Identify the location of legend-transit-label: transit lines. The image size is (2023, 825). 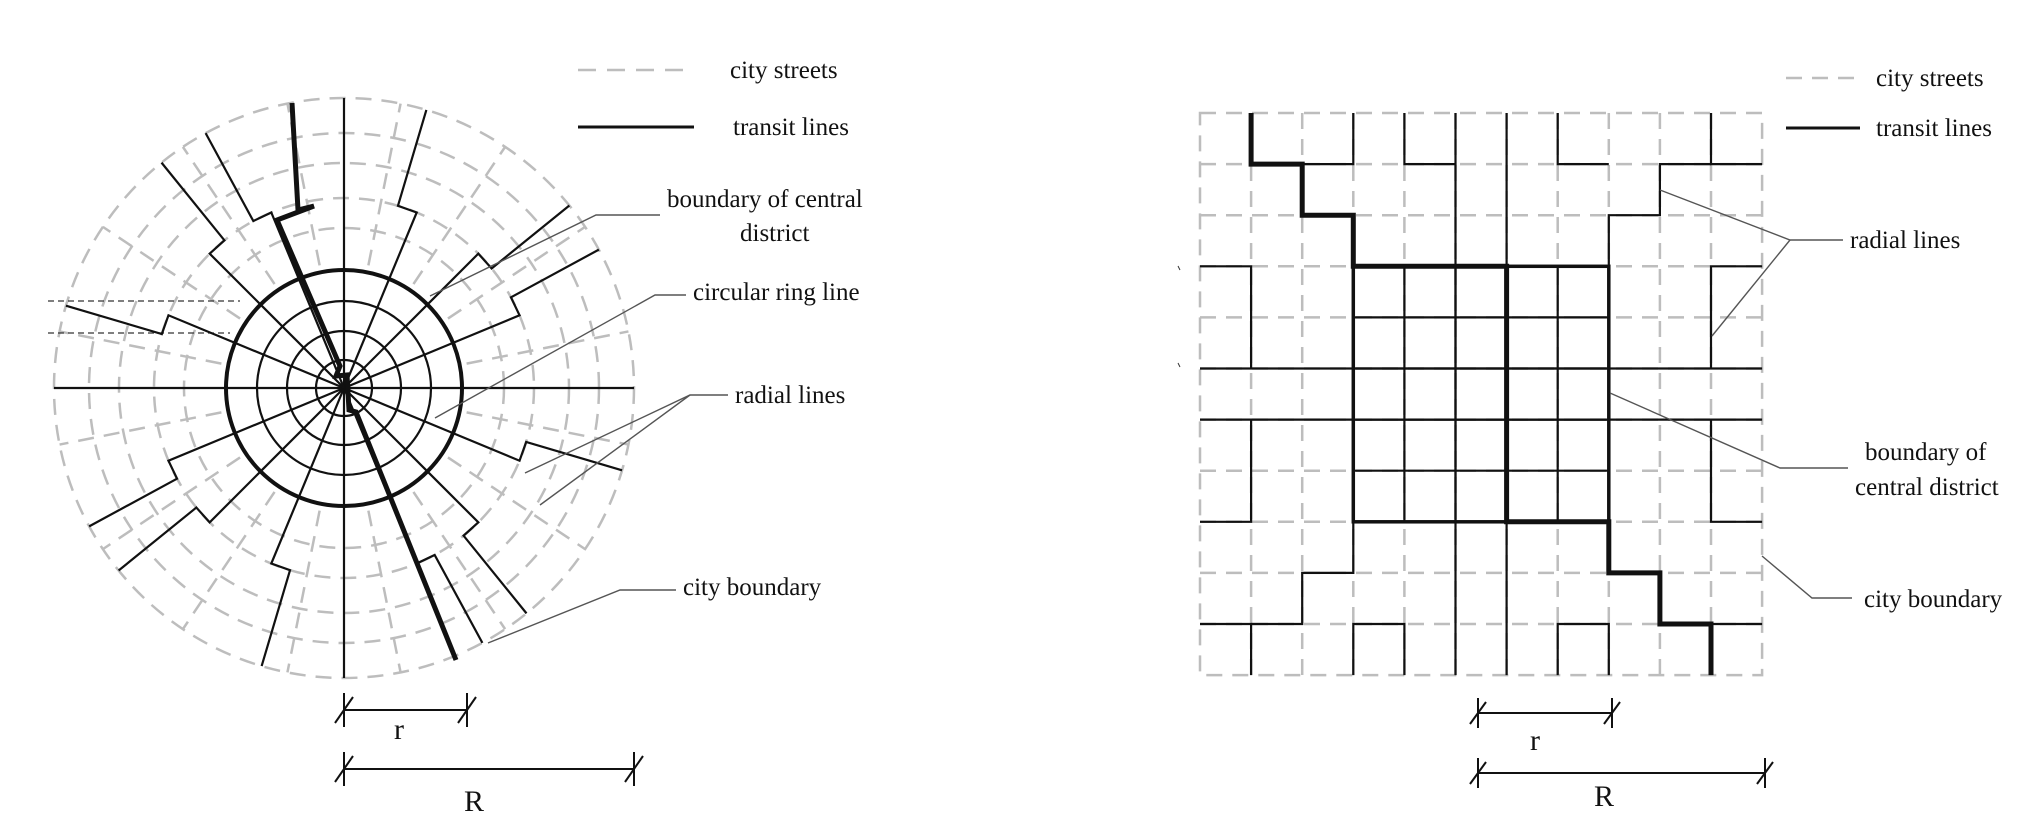
(791, 127).